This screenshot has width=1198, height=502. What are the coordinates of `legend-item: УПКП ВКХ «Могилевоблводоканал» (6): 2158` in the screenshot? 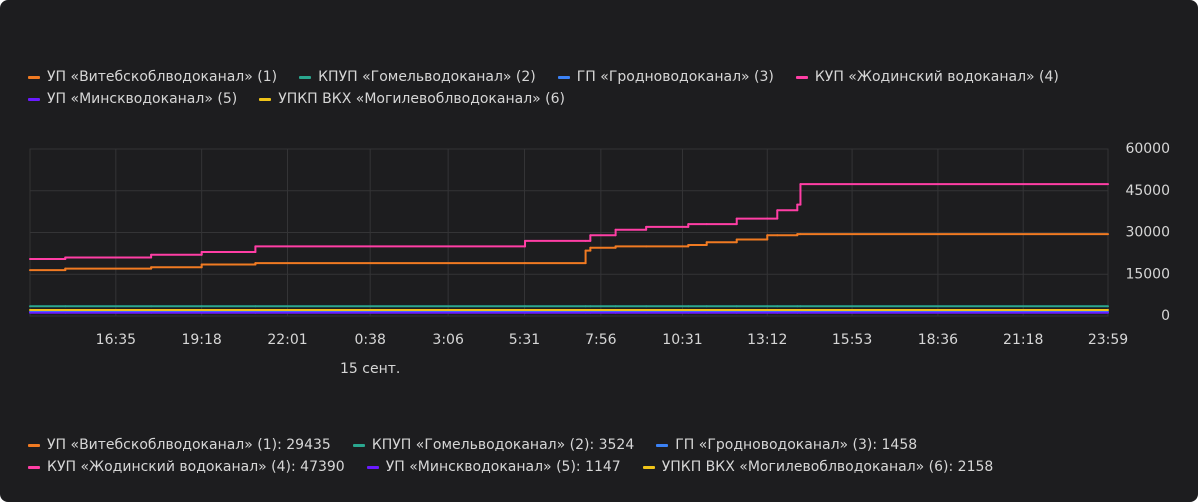 It's located at (818, 467).